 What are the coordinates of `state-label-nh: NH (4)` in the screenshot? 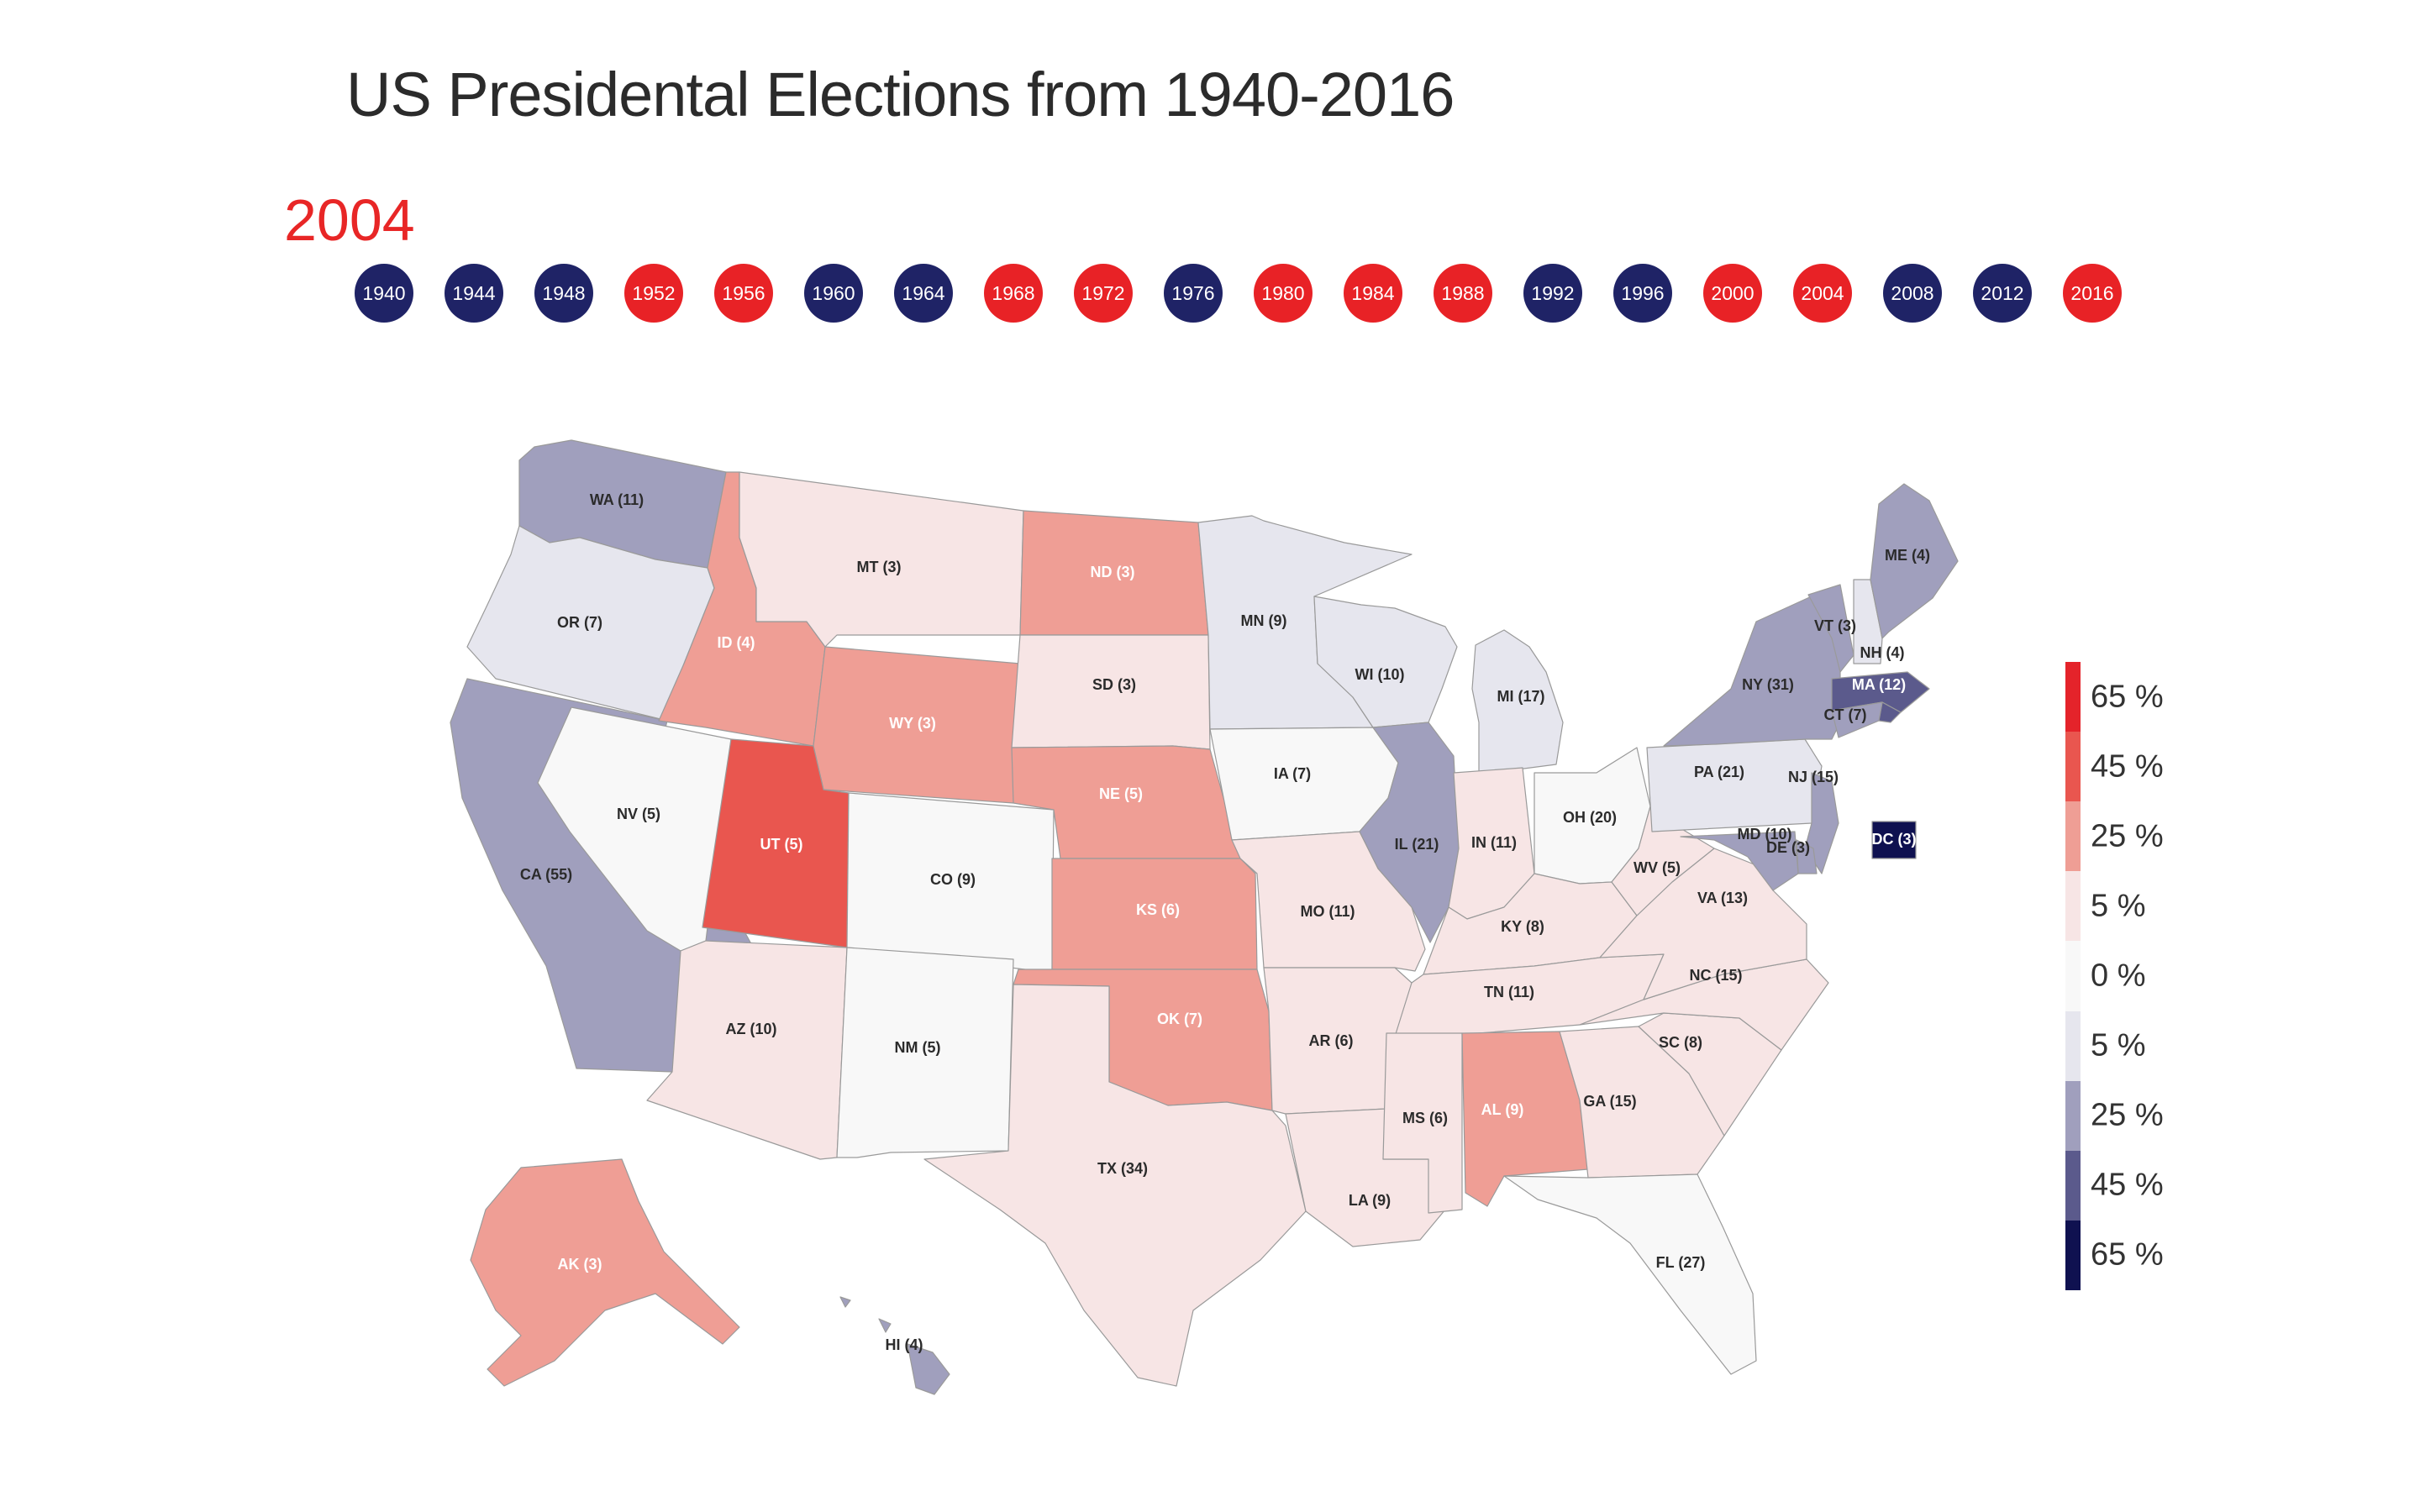 It's located at (1882, 652).